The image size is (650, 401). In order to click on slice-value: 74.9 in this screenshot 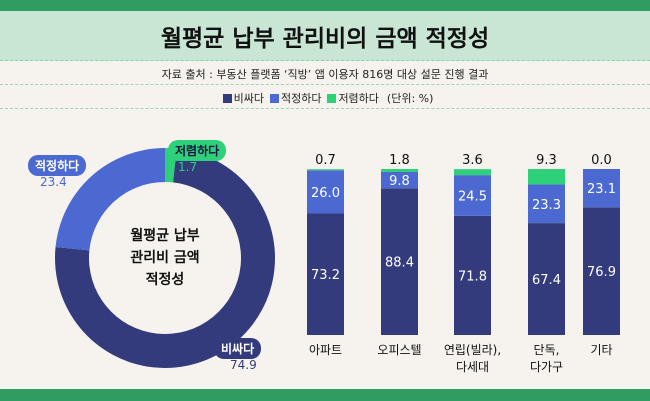, I will do `click(243, 365)`.